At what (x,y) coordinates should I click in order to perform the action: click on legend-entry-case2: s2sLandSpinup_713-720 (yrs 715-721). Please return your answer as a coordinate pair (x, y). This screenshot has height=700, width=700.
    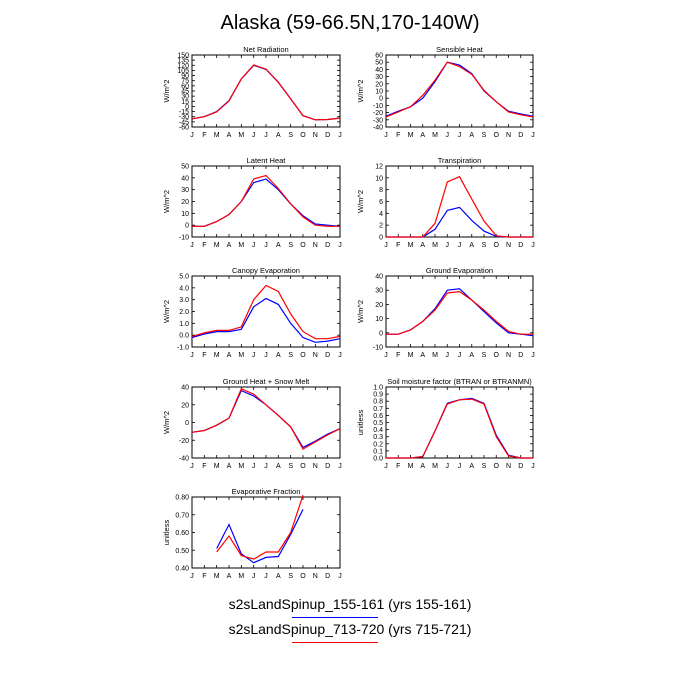
    Looking at the image, I should click on (350, 629).